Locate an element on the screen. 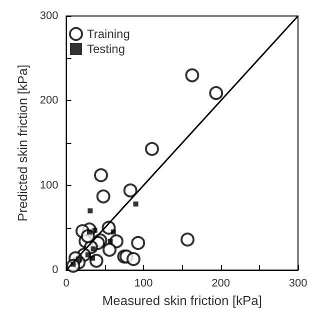 Image resolution: width=320 pixels, height=320 pixels. legend-label: Training is located at coordinates (108, 34).